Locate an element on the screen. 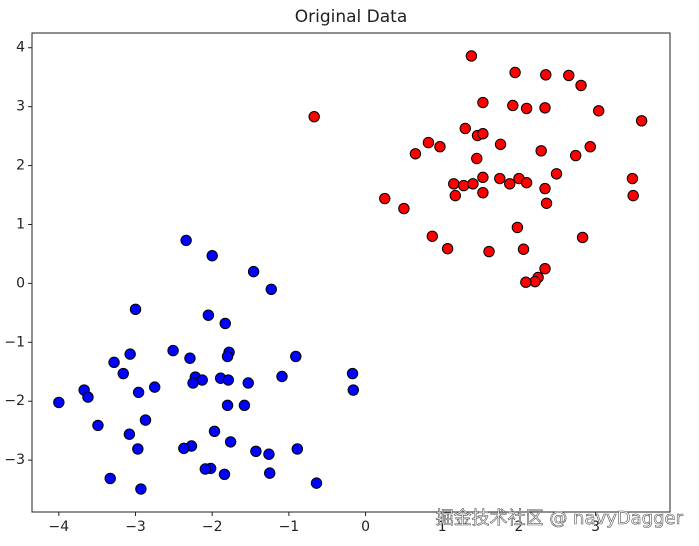  x-tick-label: −3 is located at coordinates (135, 527).